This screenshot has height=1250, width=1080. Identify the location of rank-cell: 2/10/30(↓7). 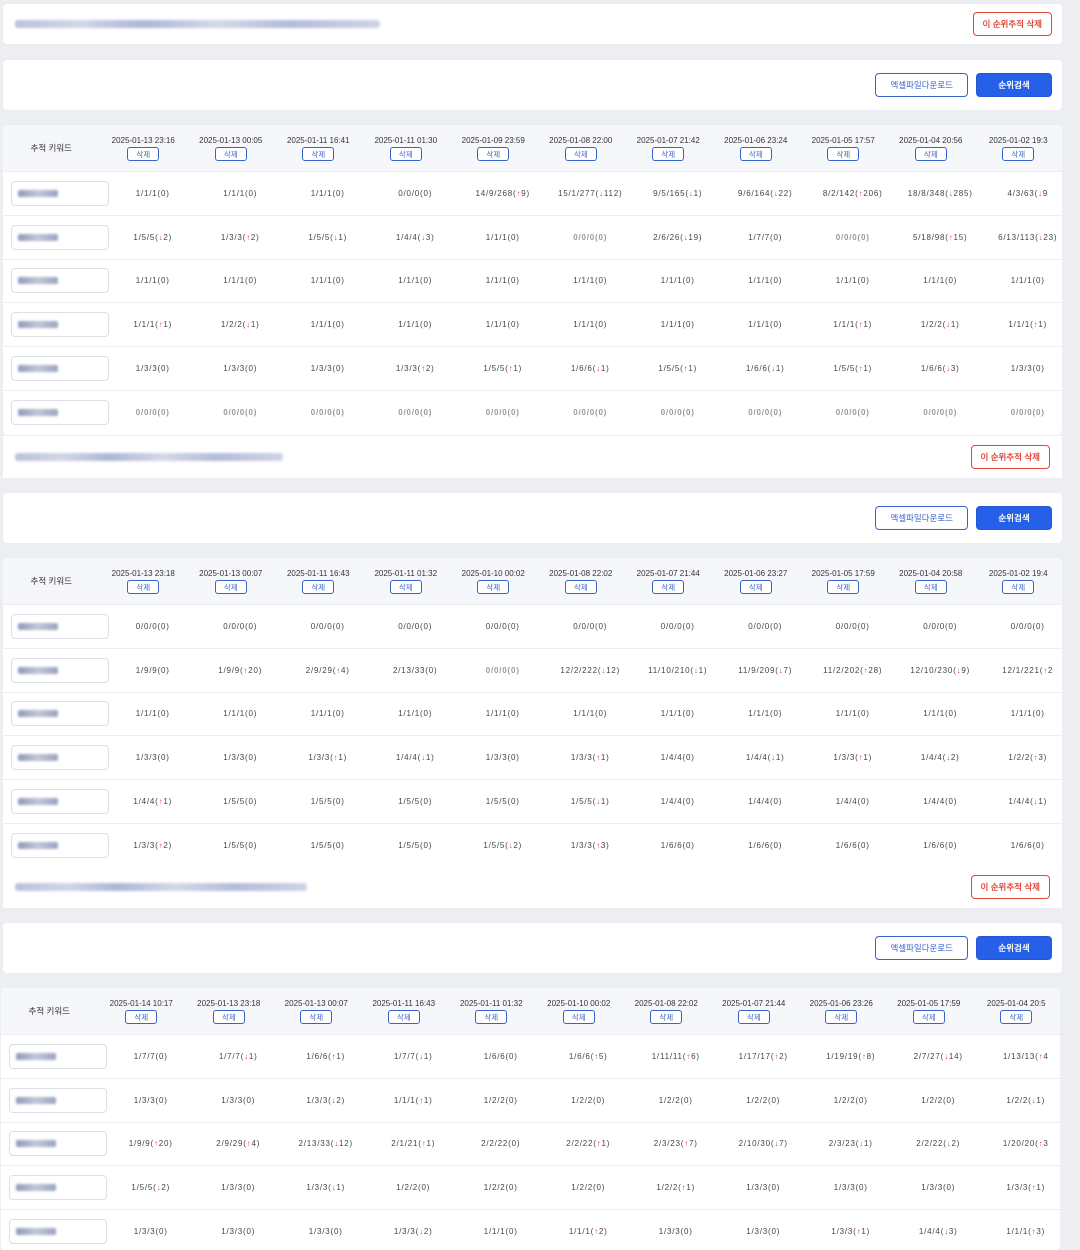
(763, 1144).